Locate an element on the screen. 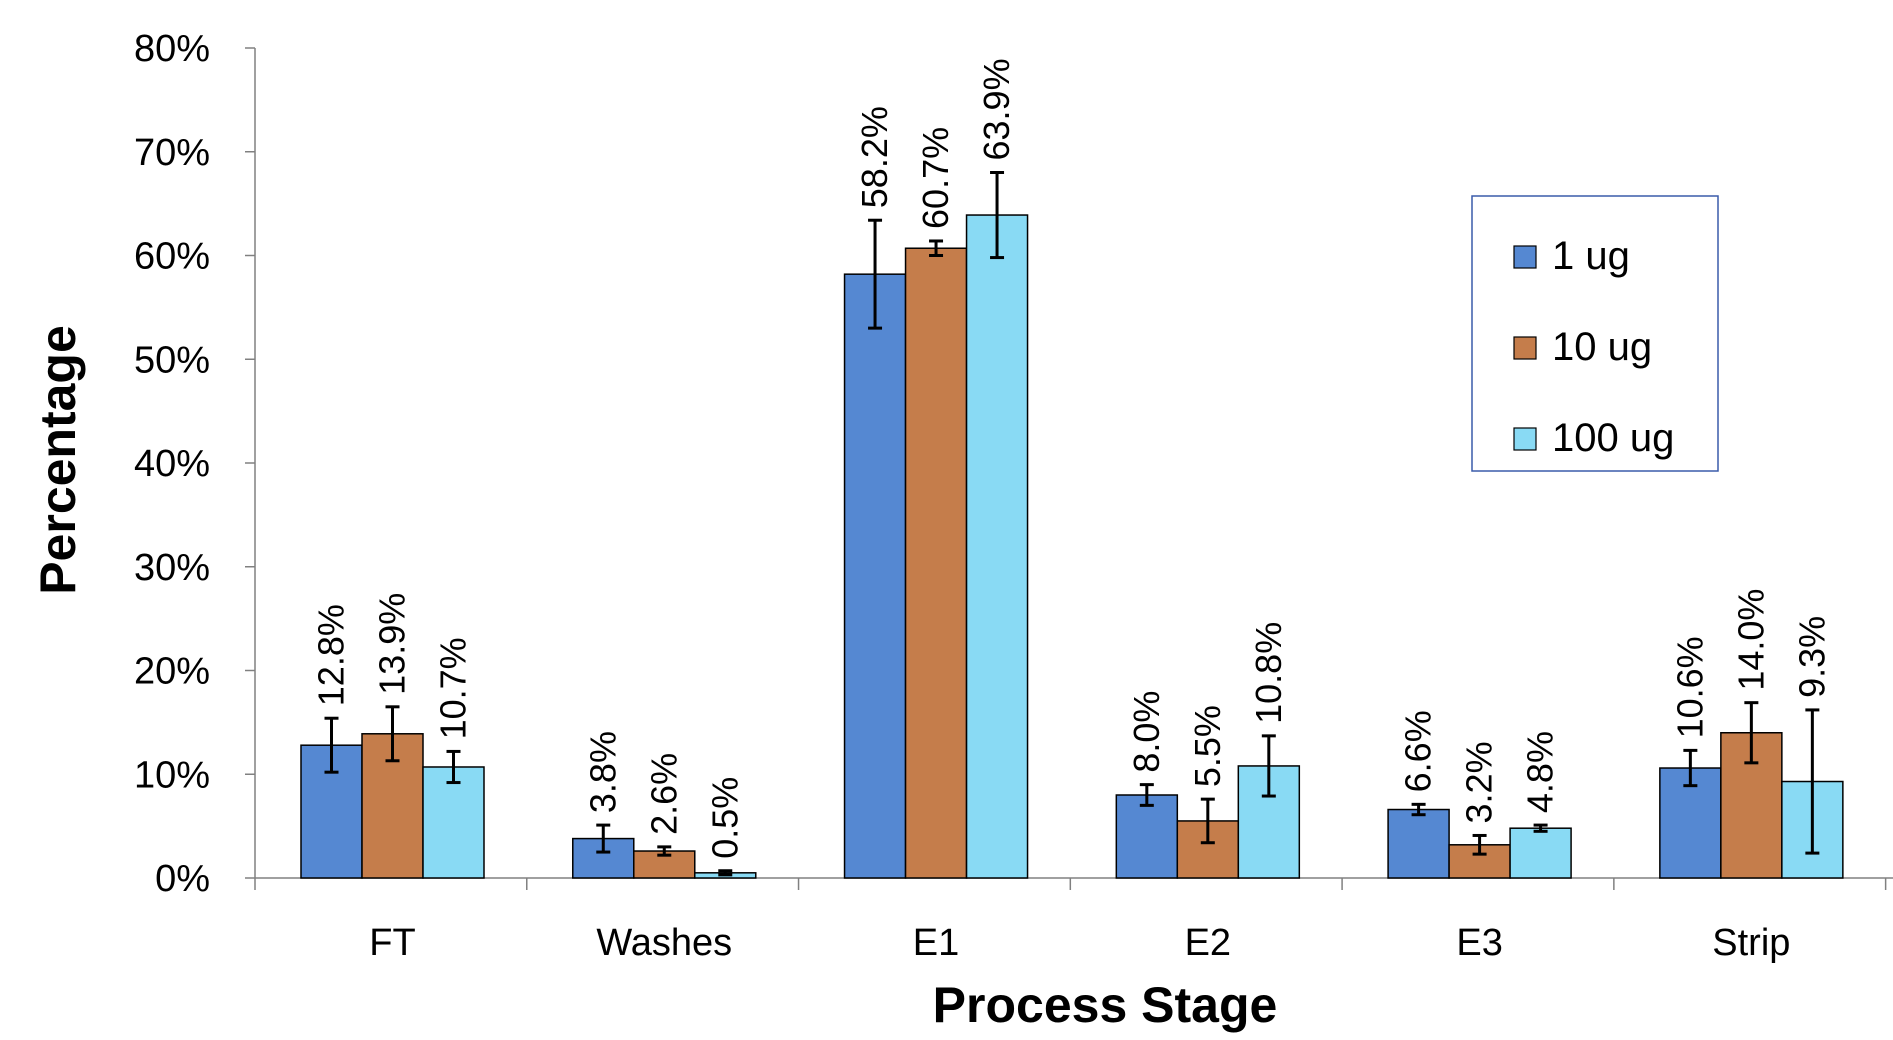 The width and height of the screenshot is (1893, 1040). x-tick-label: Washes is located at coordinates (664, 943).